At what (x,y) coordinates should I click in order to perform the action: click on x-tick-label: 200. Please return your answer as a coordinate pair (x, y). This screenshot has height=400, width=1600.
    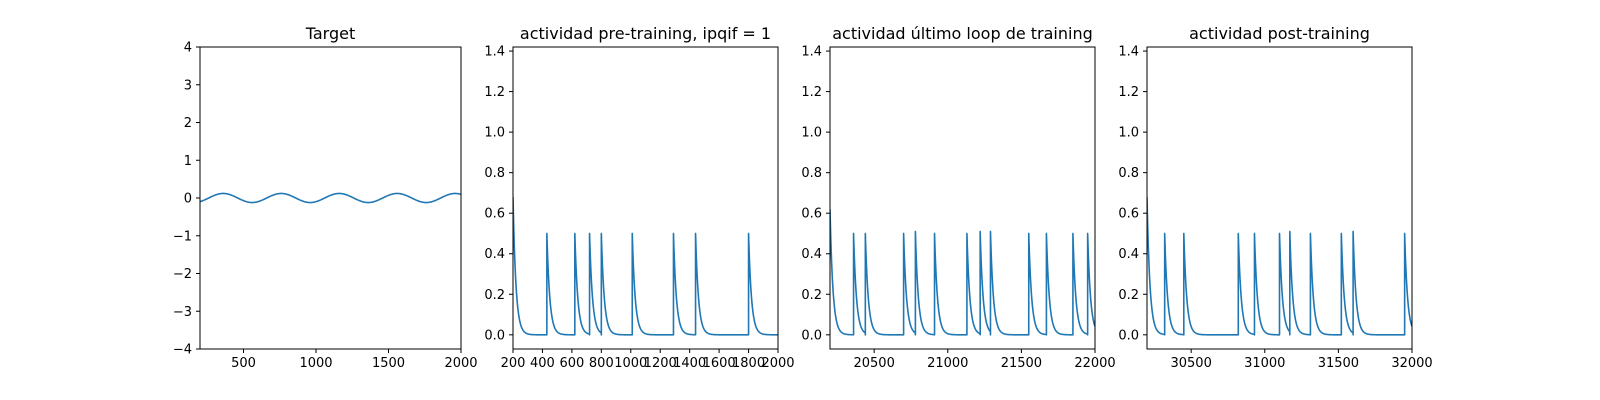
    Looking at the image, I should click on (513, 363).